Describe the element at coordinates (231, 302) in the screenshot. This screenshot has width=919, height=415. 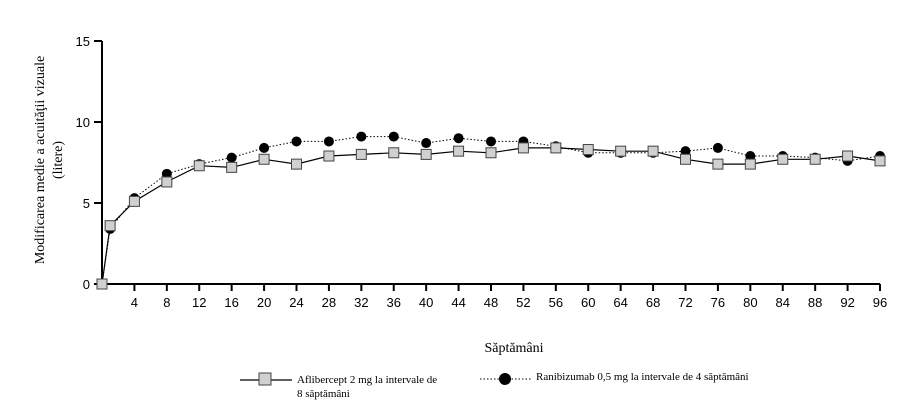
I see `x-tick-label: 16` at that location.